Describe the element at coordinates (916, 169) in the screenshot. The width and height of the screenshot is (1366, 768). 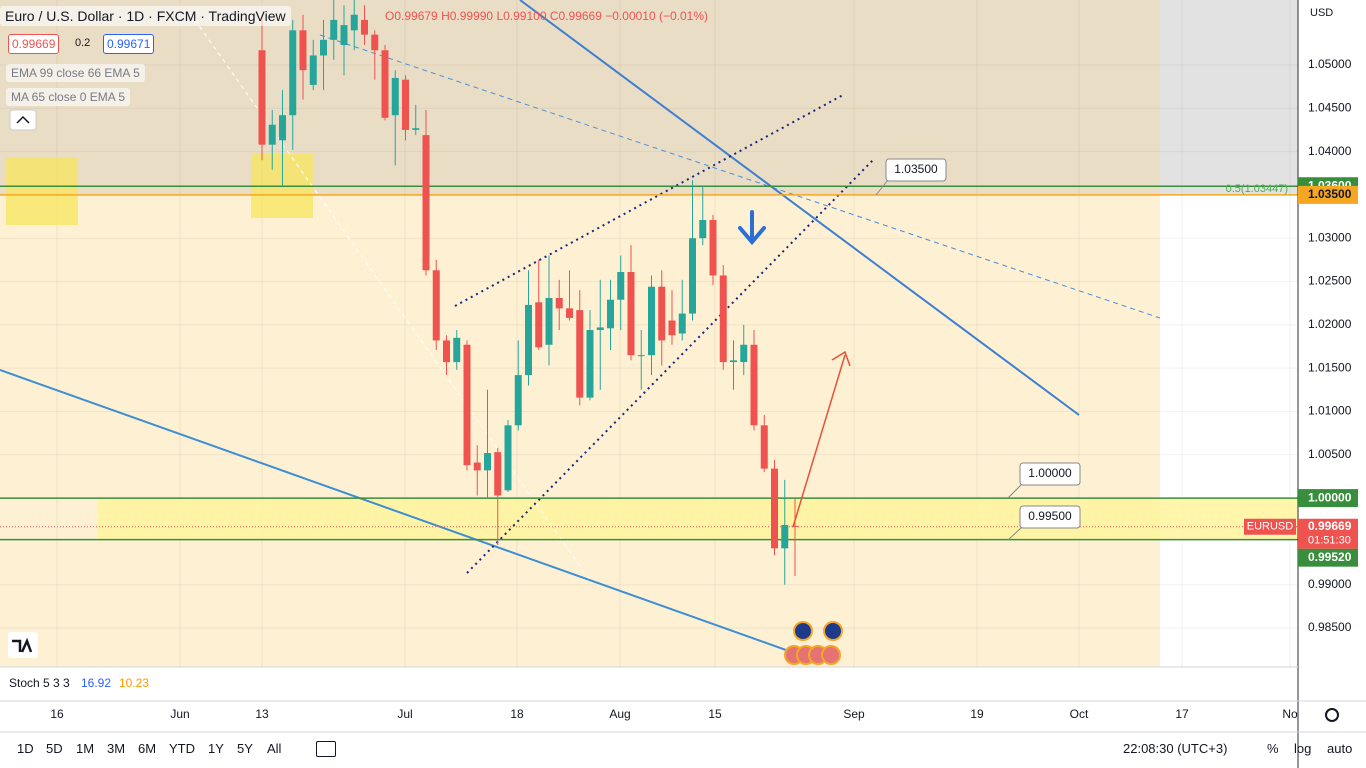
I see `callout-label: 1.03500` at that location.